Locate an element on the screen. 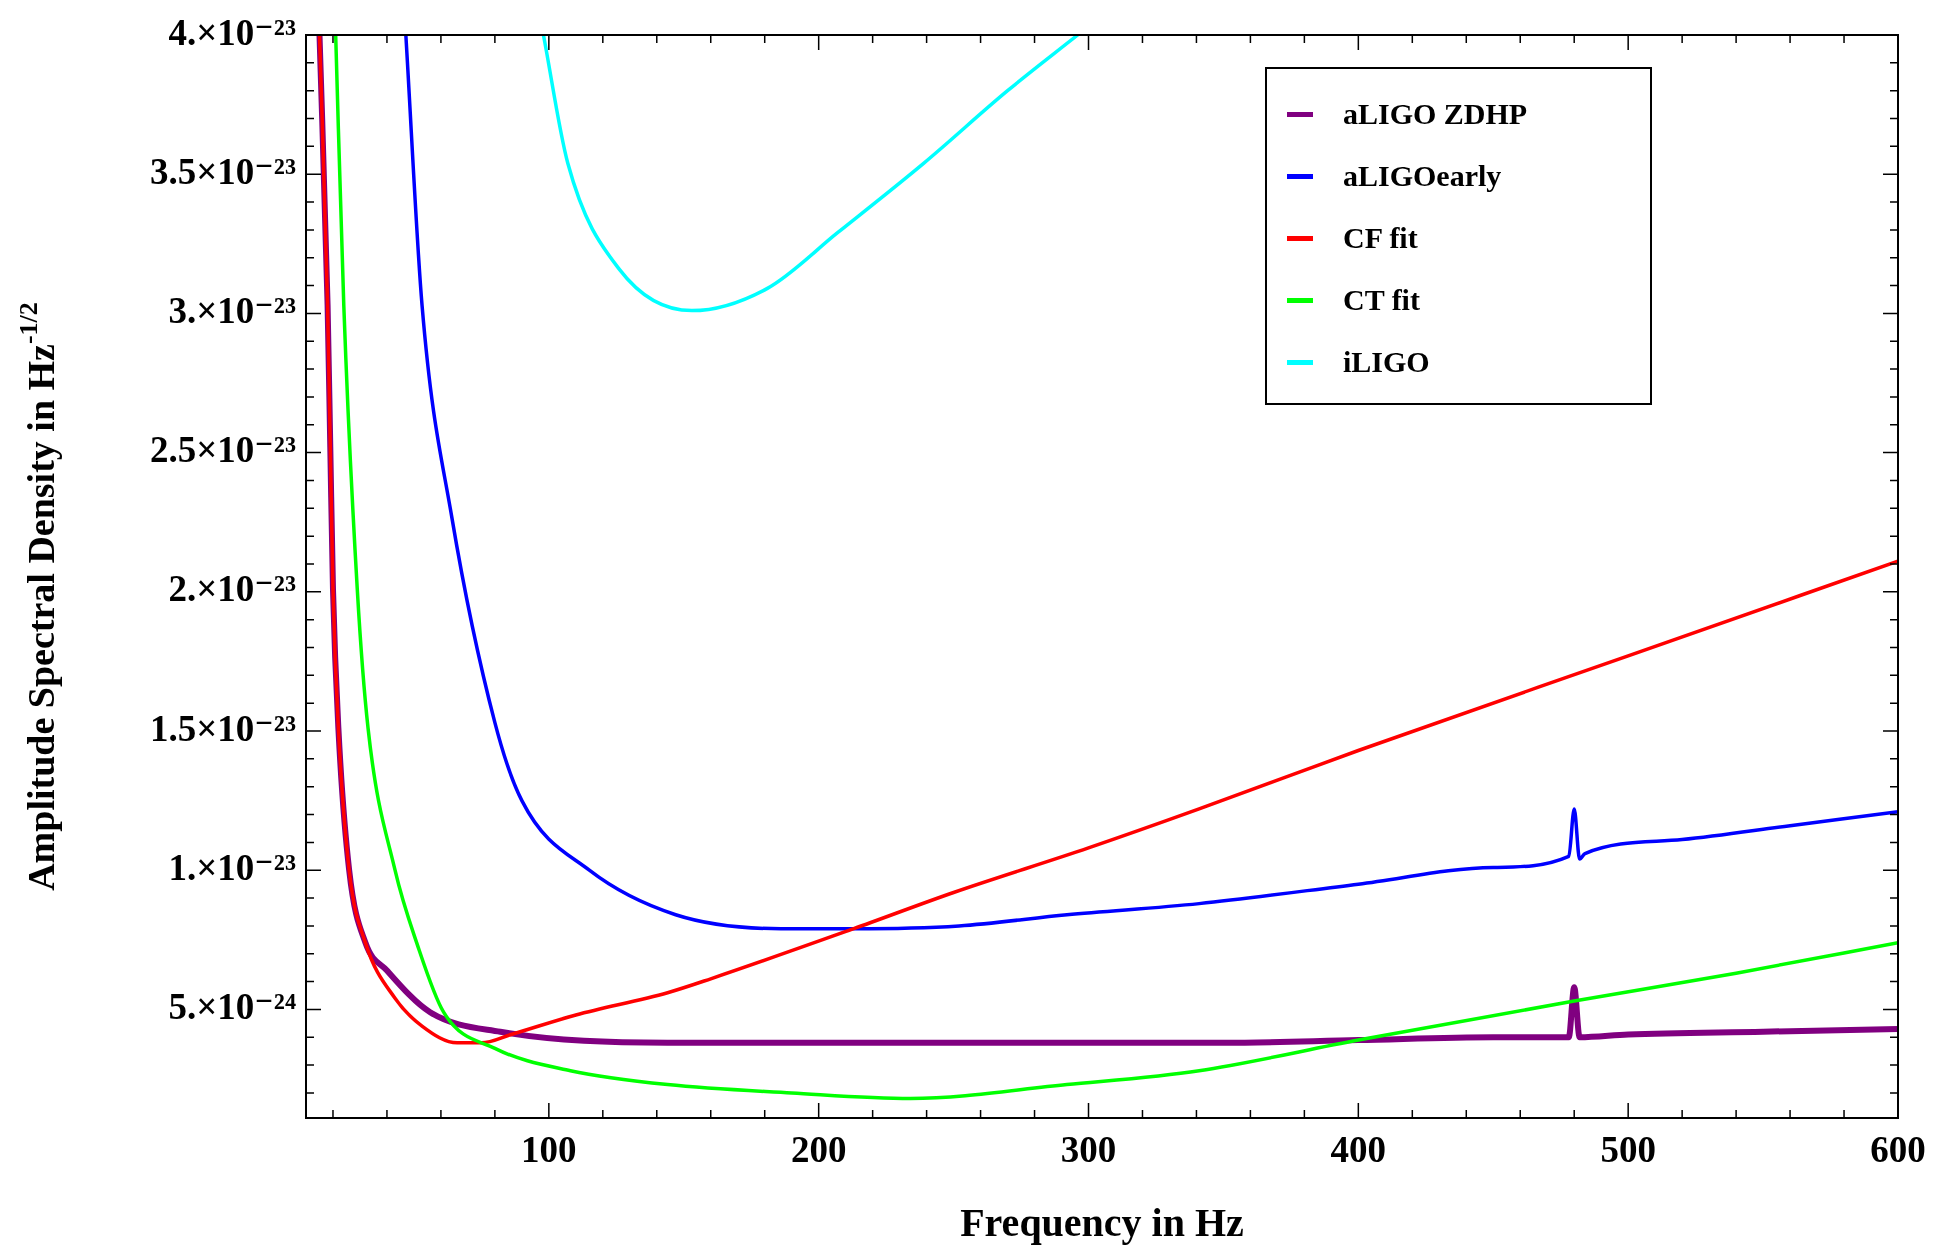 Image resolution: width=1954 pixels, height=1254 pixels. legend-label: aLIGO ZDHP is located at coordinates (1435, 114).